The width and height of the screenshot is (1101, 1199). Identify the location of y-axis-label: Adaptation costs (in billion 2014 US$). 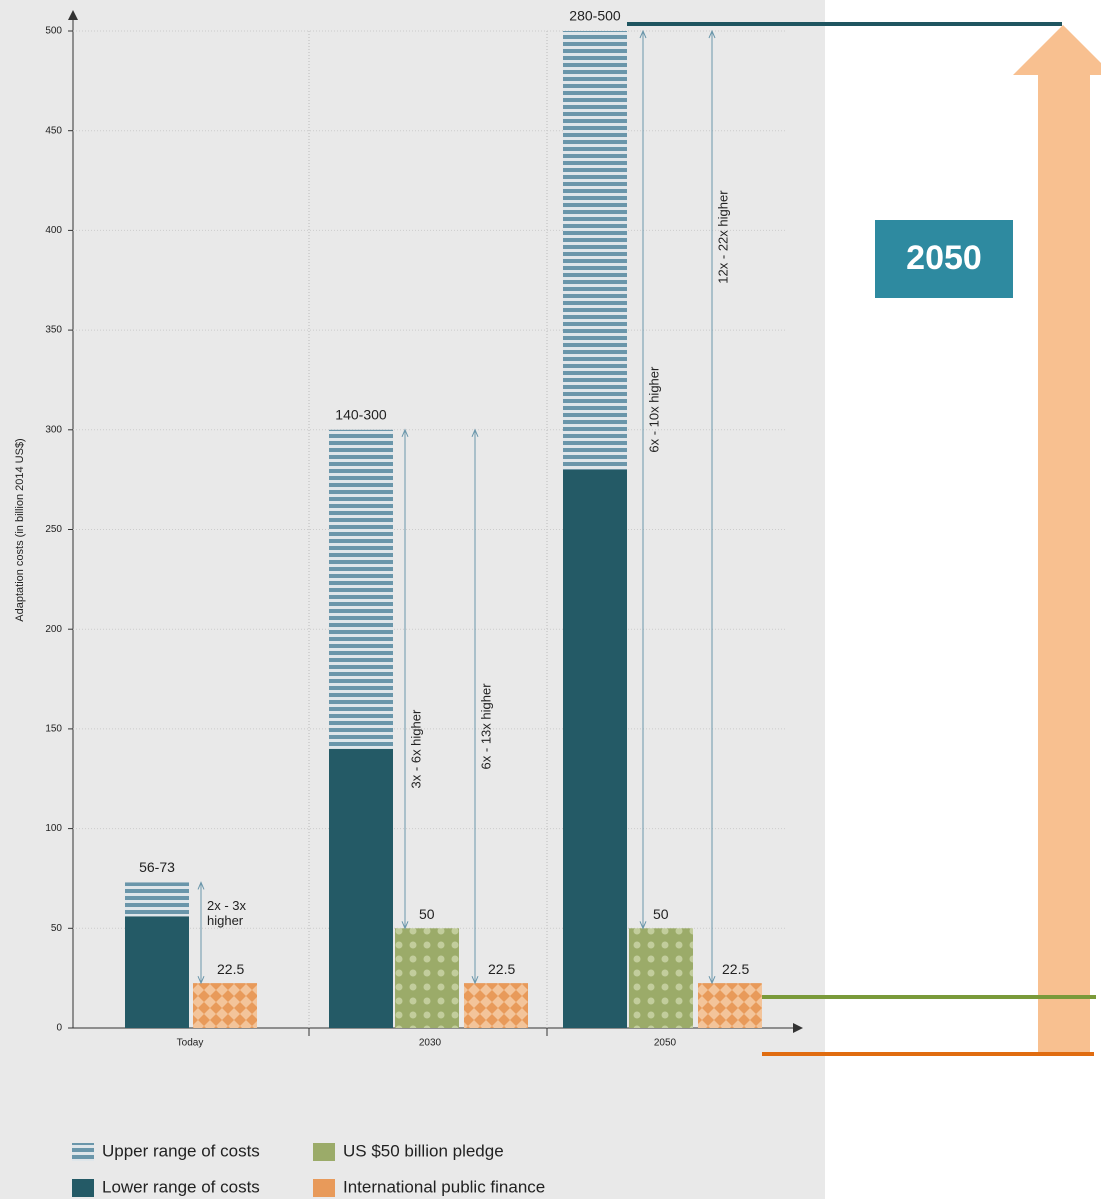
(20, 529).